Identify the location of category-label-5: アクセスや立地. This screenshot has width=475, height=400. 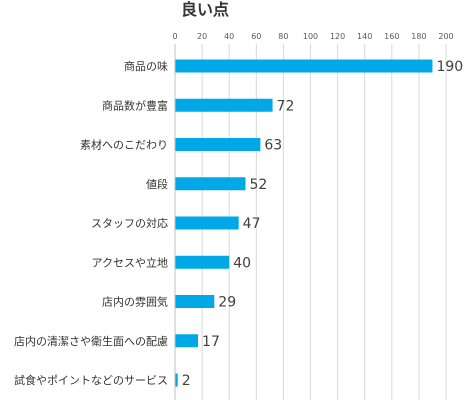
(130, 262).